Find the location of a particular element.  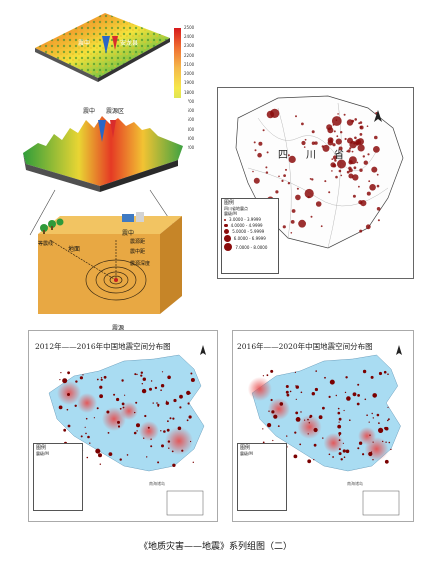

sichuan-legend-item: 7.0000 - 8.0000 is located at coordinates (250, 247).